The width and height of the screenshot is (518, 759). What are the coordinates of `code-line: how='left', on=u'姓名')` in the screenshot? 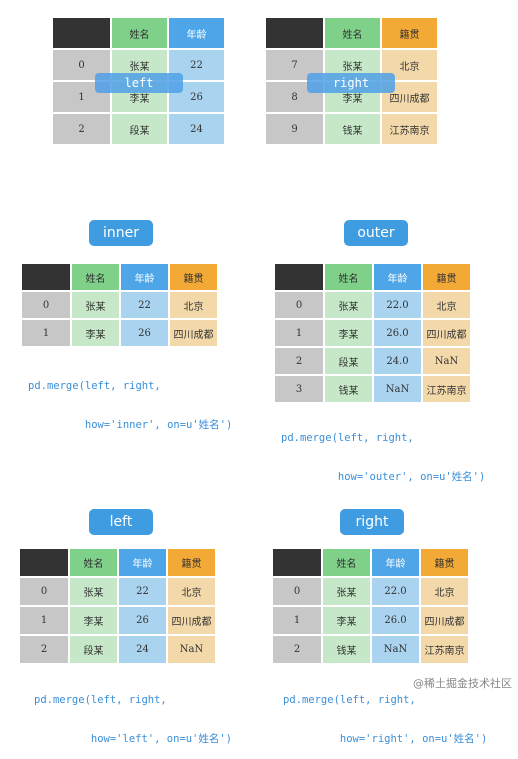 It's located at (133, 739).